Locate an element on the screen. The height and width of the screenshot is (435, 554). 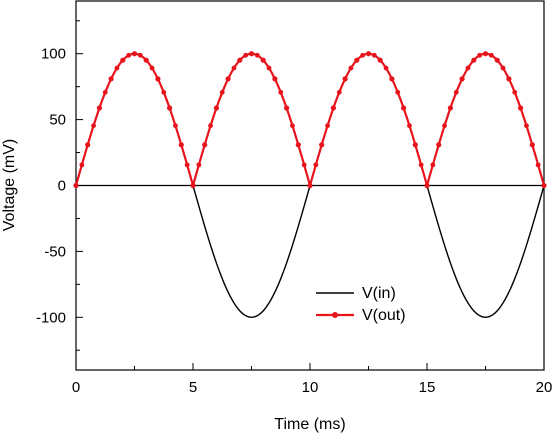
y-tick-label: -50 is located at coordinates (55, 251).